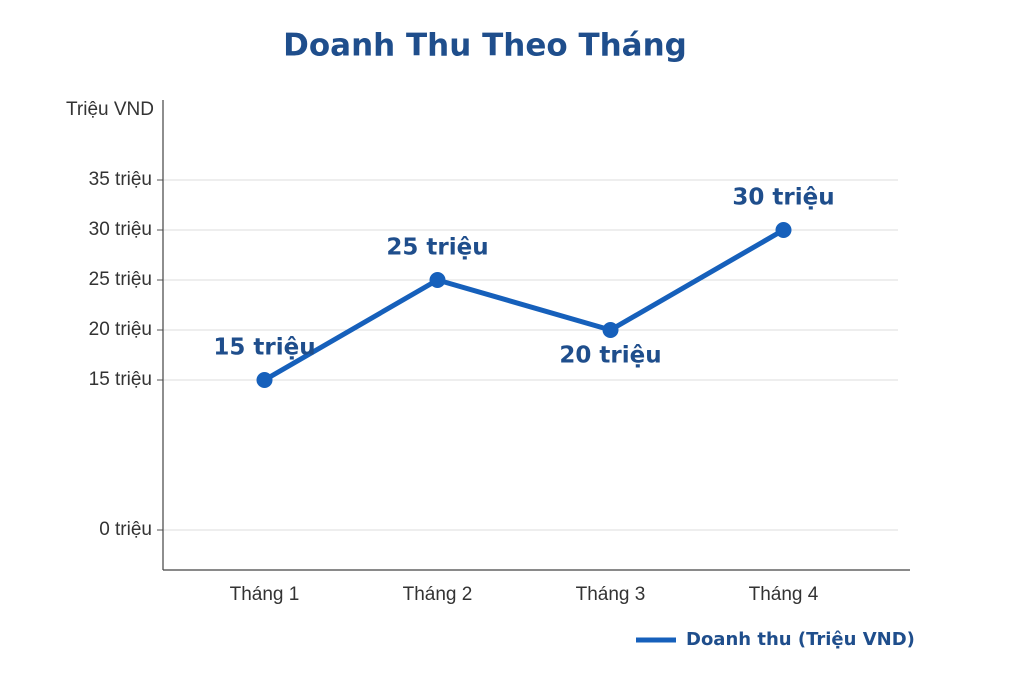  Describe the element at coordinates (120, 379) in the screenshot. I see `y-tick-label: 15 triệu` at that location.